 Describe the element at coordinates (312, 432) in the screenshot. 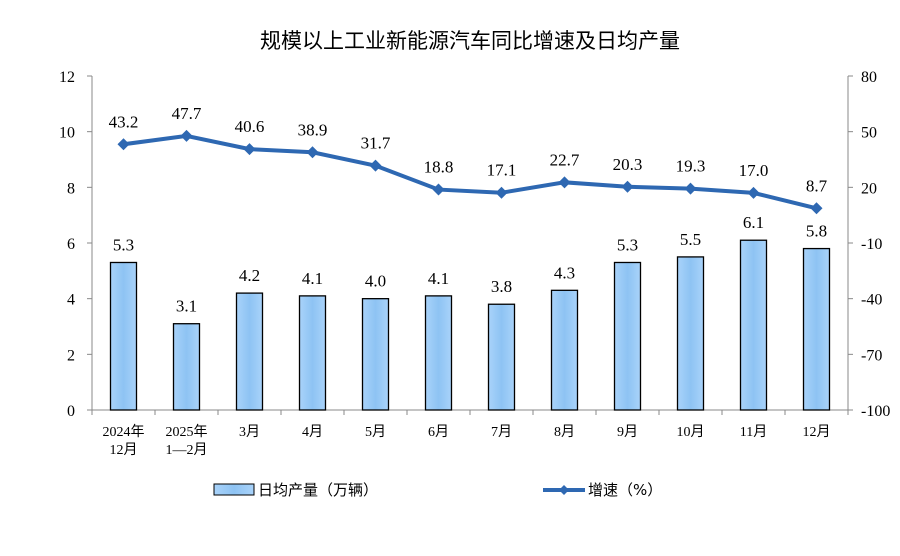

I see `x-tick-label: 4月` at that location.